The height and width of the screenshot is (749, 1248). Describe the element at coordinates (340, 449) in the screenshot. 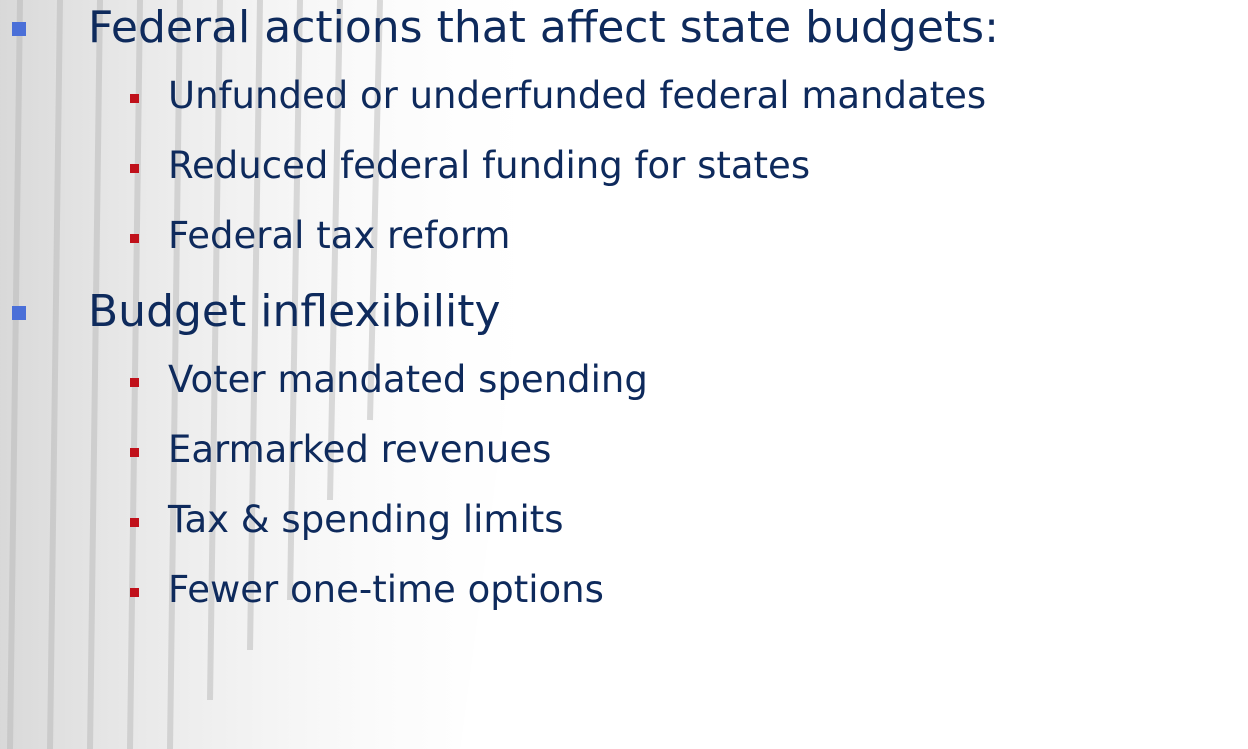

I see `sub-bullet: Earmarked revenues` at that location.